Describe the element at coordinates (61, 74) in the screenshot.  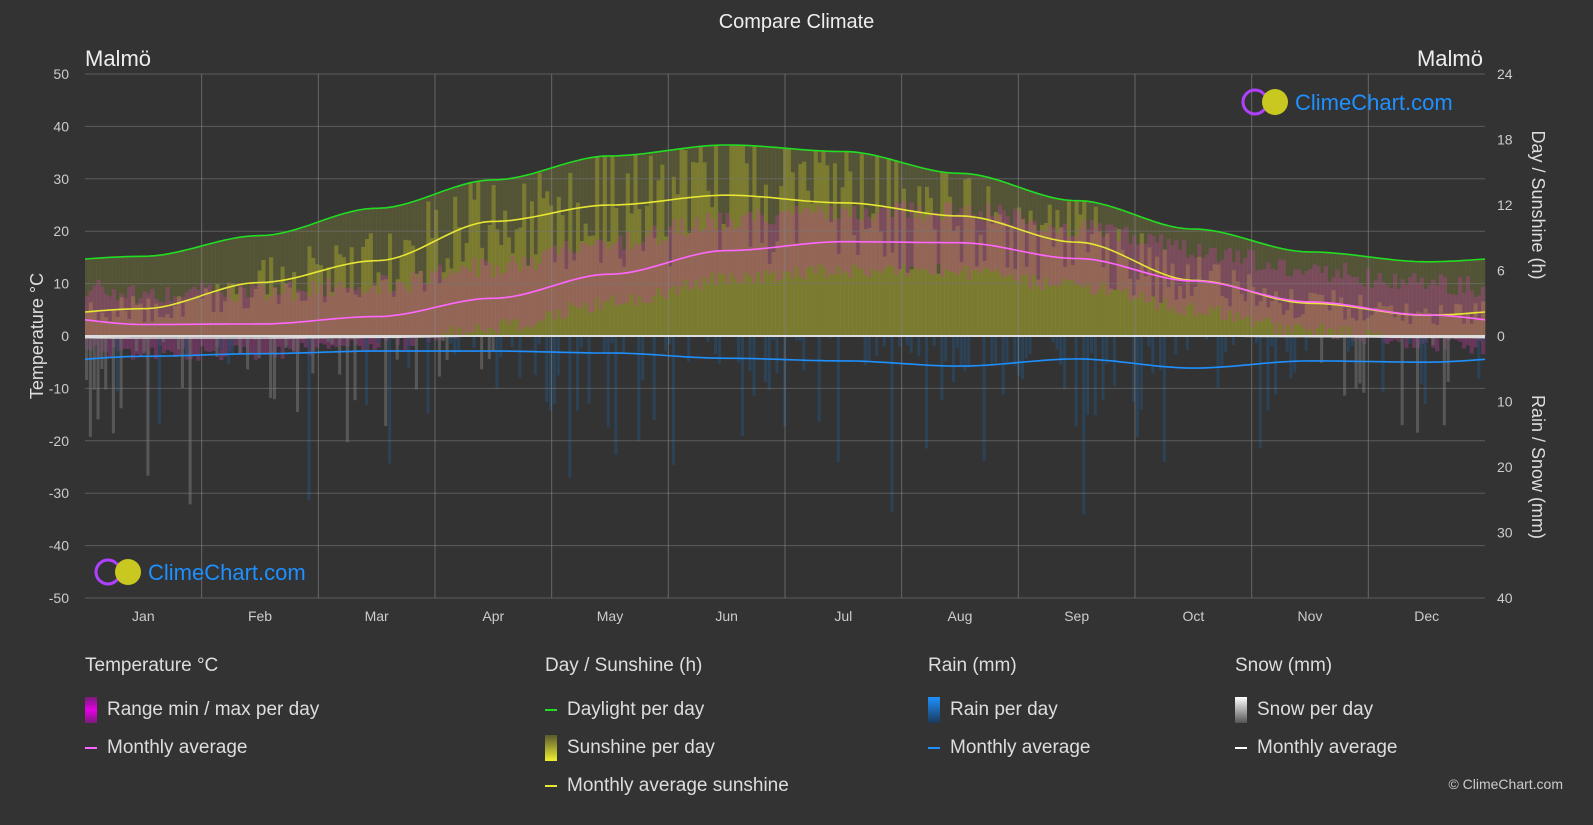
I see `y-left-tick-label: 50` at that location.